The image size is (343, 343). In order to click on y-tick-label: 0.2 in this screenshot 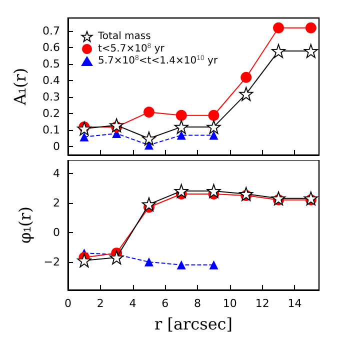, I will do `click(51, 113)`.